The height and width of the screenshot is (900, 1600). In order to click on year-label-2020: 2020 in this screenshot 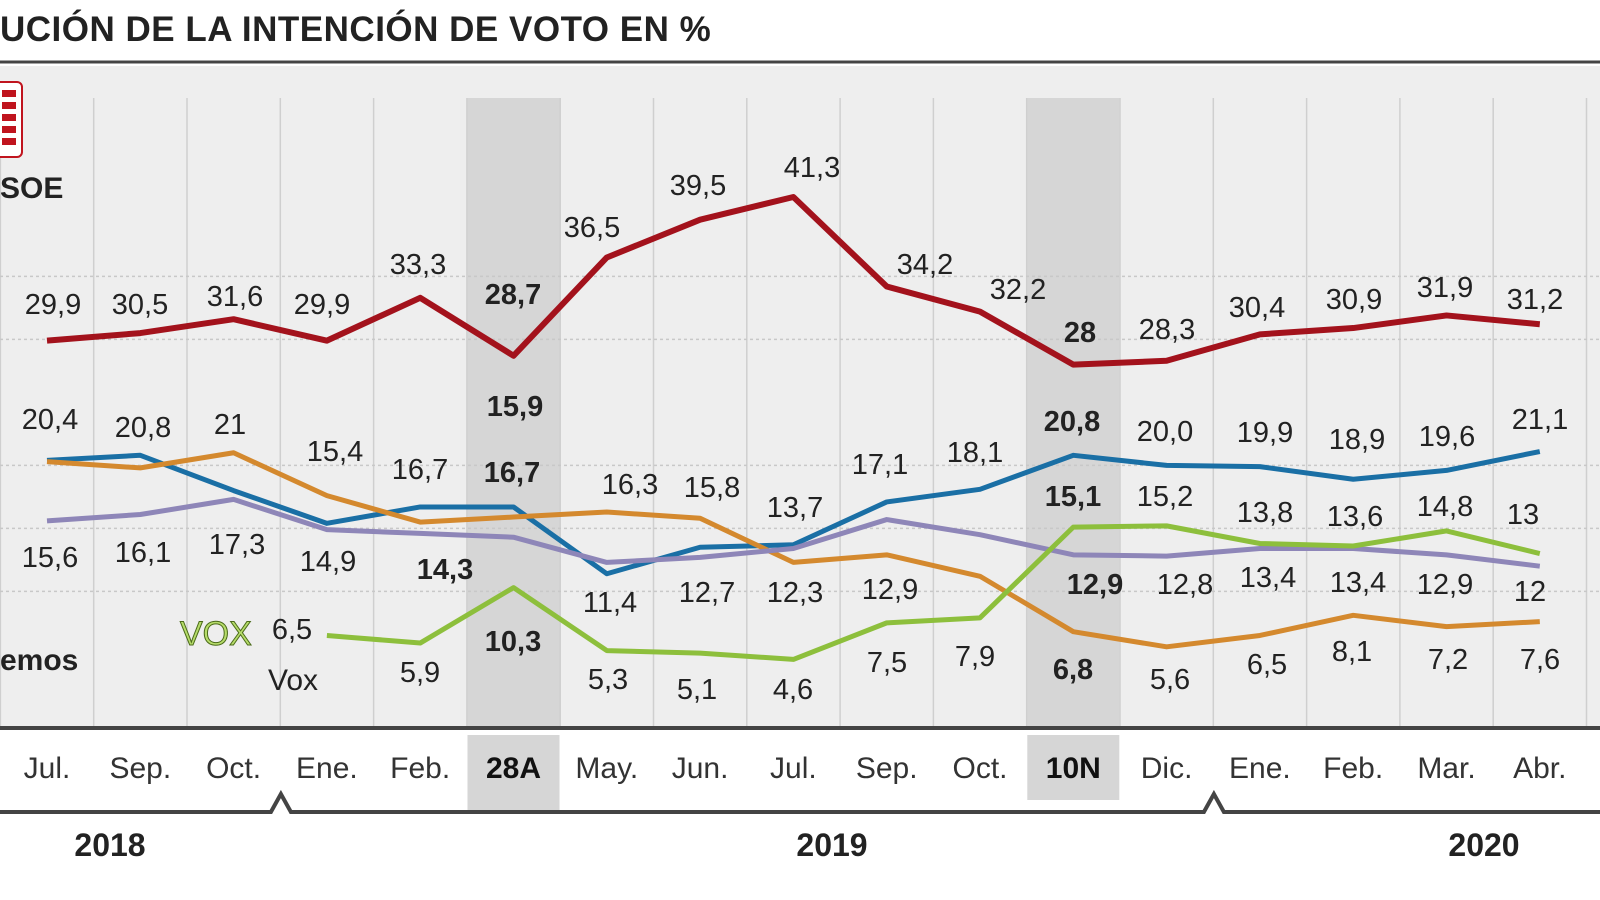, I will do `click(1483, 845)`.